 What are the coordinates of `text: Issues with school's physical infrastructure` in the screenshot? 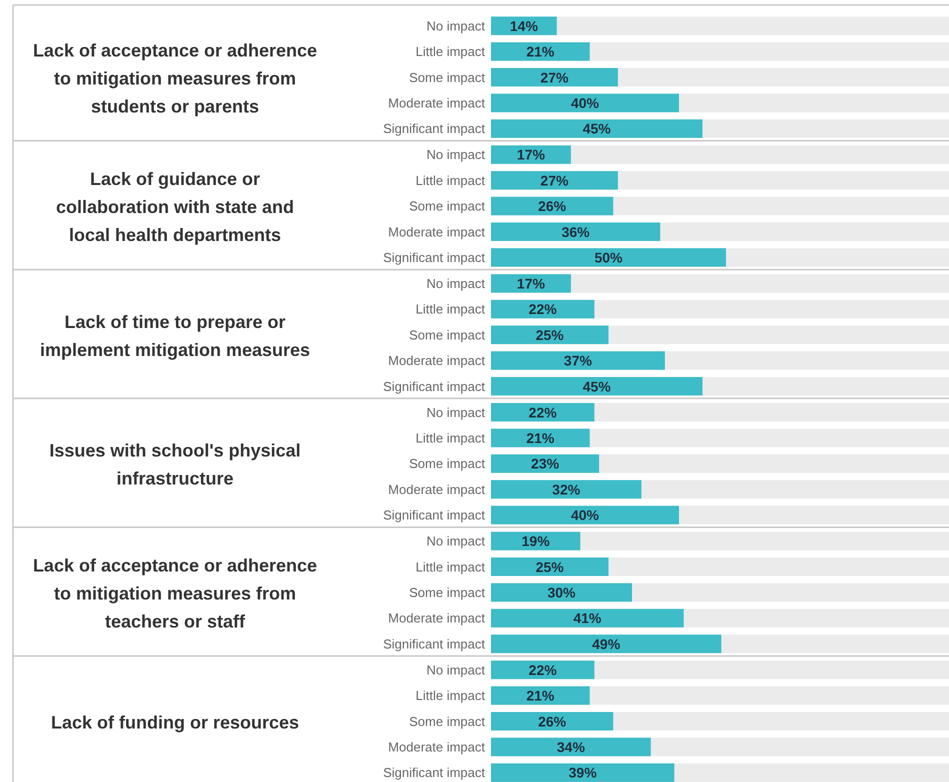 It's located at (175, 464).